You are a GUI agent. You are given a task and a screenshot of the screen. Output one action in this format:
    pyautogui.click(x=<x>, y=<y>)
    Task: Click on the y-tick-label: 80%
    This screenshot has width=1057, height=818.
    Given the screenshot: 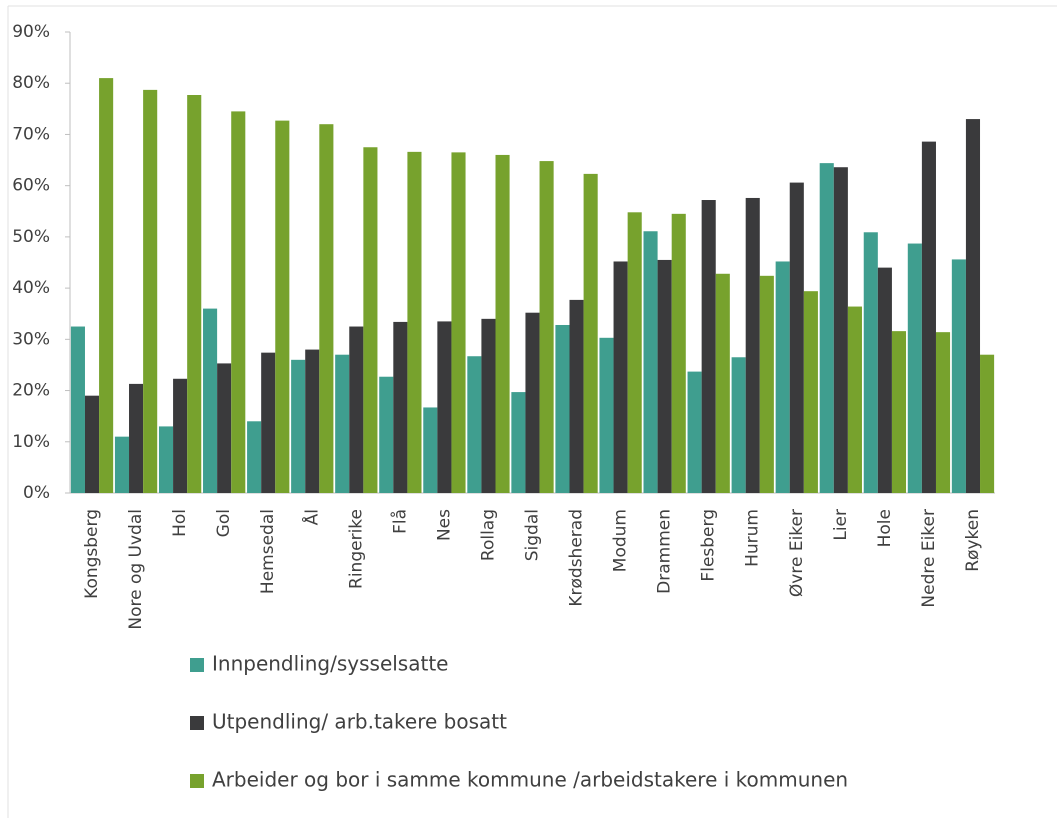 What is the action you would take?
    pyautogui.click(x=31, y=83)
    